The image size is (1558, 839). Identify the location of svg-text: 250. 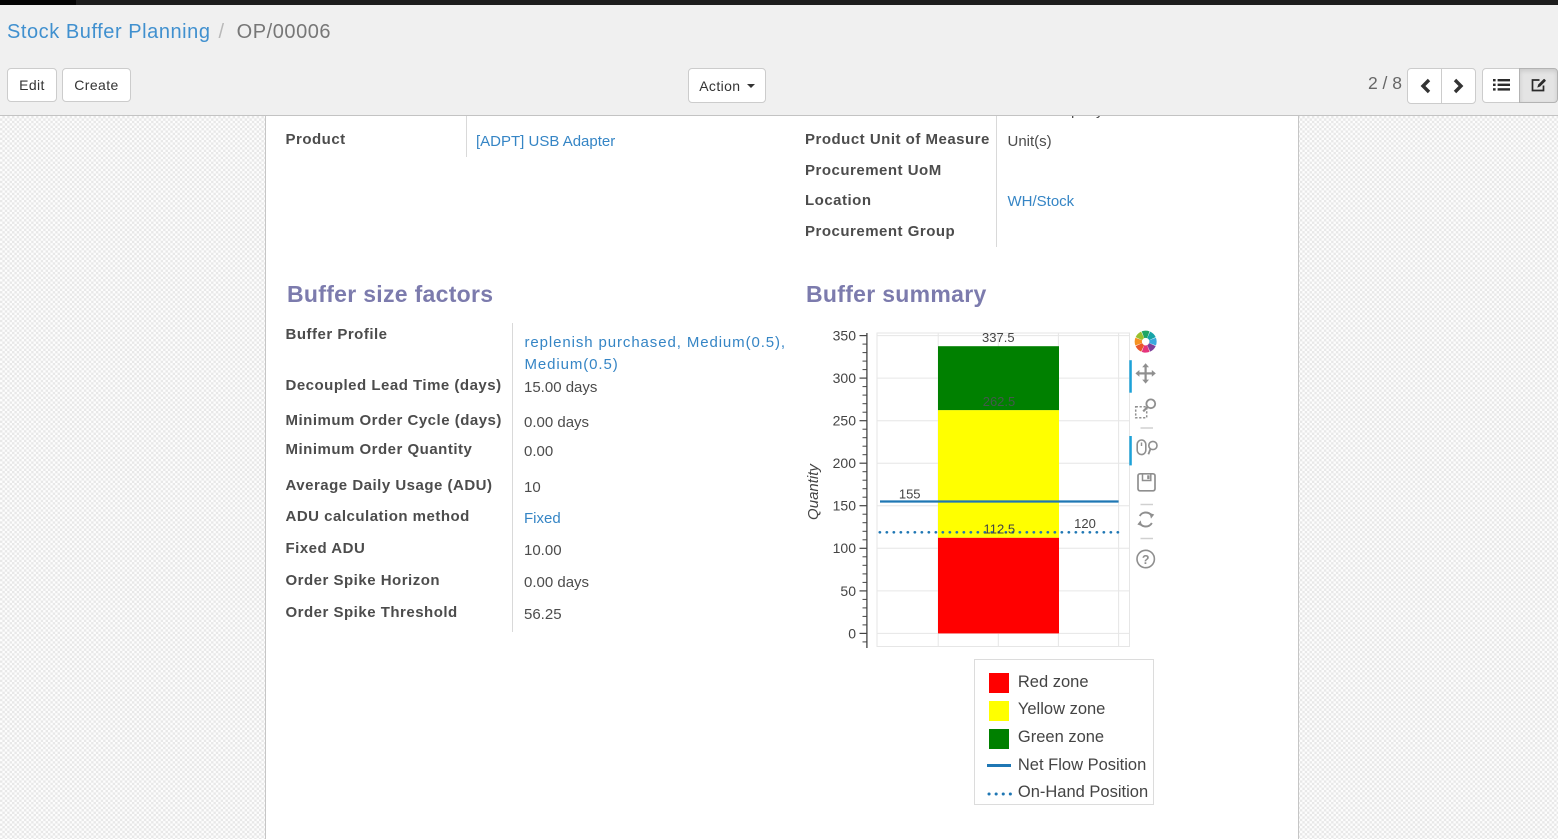
(845, 421).